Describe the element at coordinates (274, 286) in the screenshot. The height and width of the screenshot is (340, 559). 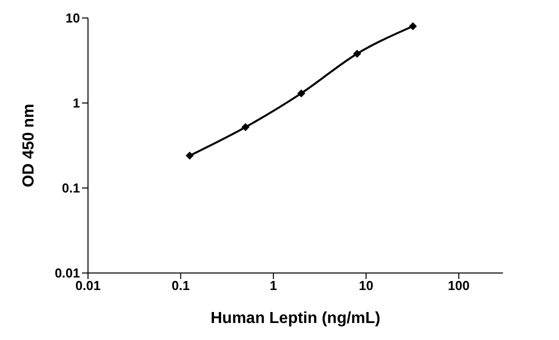
I see `x-tick-label: 1` at that location.